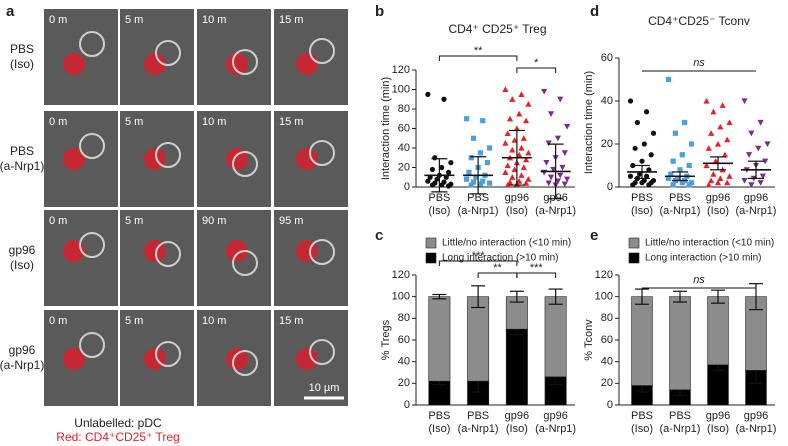 This screenshot has height=446, width=788. Describe the element at coordinates (291, 221) in the screenshot. I see `time-label: 95 m` at that location.